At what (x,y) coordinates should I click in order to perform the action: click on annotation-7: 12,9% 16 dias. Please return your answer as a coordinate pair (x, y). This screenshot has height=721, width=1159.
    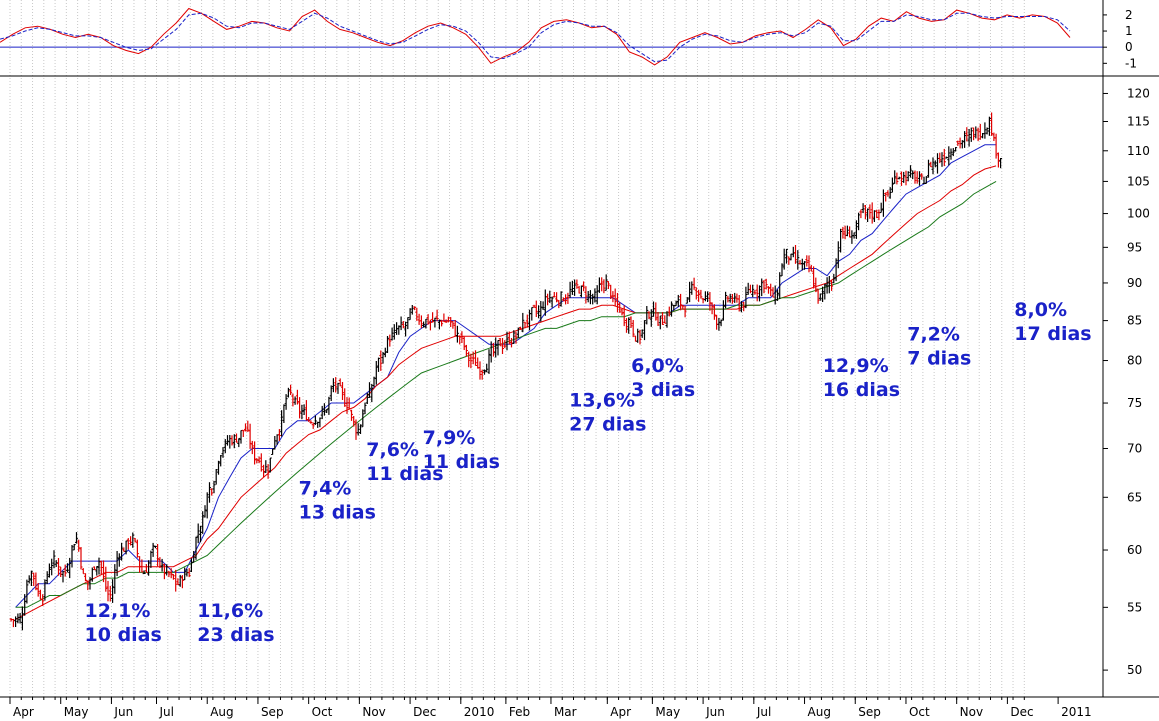
    Looking at the image, I should click on (861, 378).